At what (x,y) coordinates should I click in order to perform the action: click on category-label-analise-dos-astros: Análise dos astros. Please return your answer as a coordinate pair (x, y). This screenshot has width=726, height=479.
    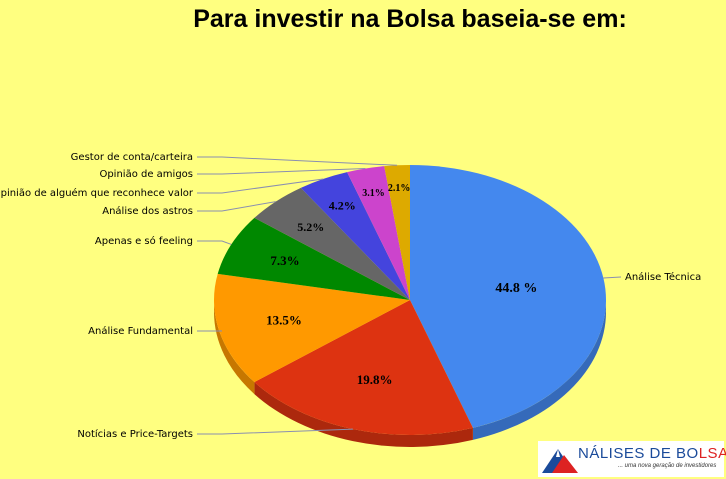
    Looking at the image, I should click on (147, 211).